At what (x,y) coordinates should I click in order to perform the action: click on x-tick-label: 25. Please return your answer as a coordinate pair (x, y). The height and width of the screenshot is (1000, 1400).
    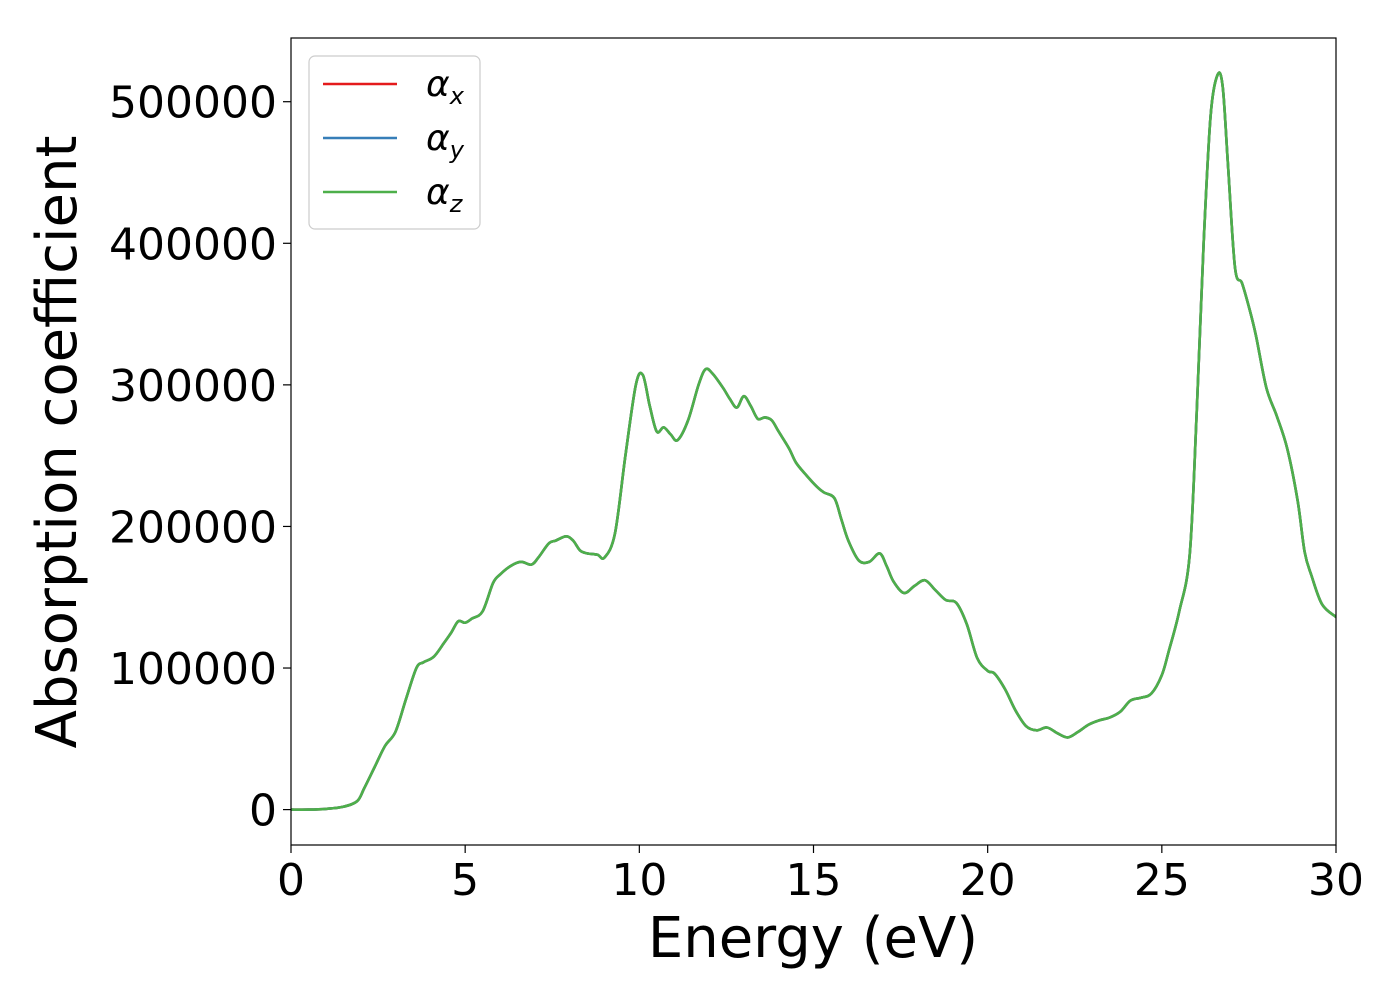
    Looking at the image, I should click on (1162, 880).